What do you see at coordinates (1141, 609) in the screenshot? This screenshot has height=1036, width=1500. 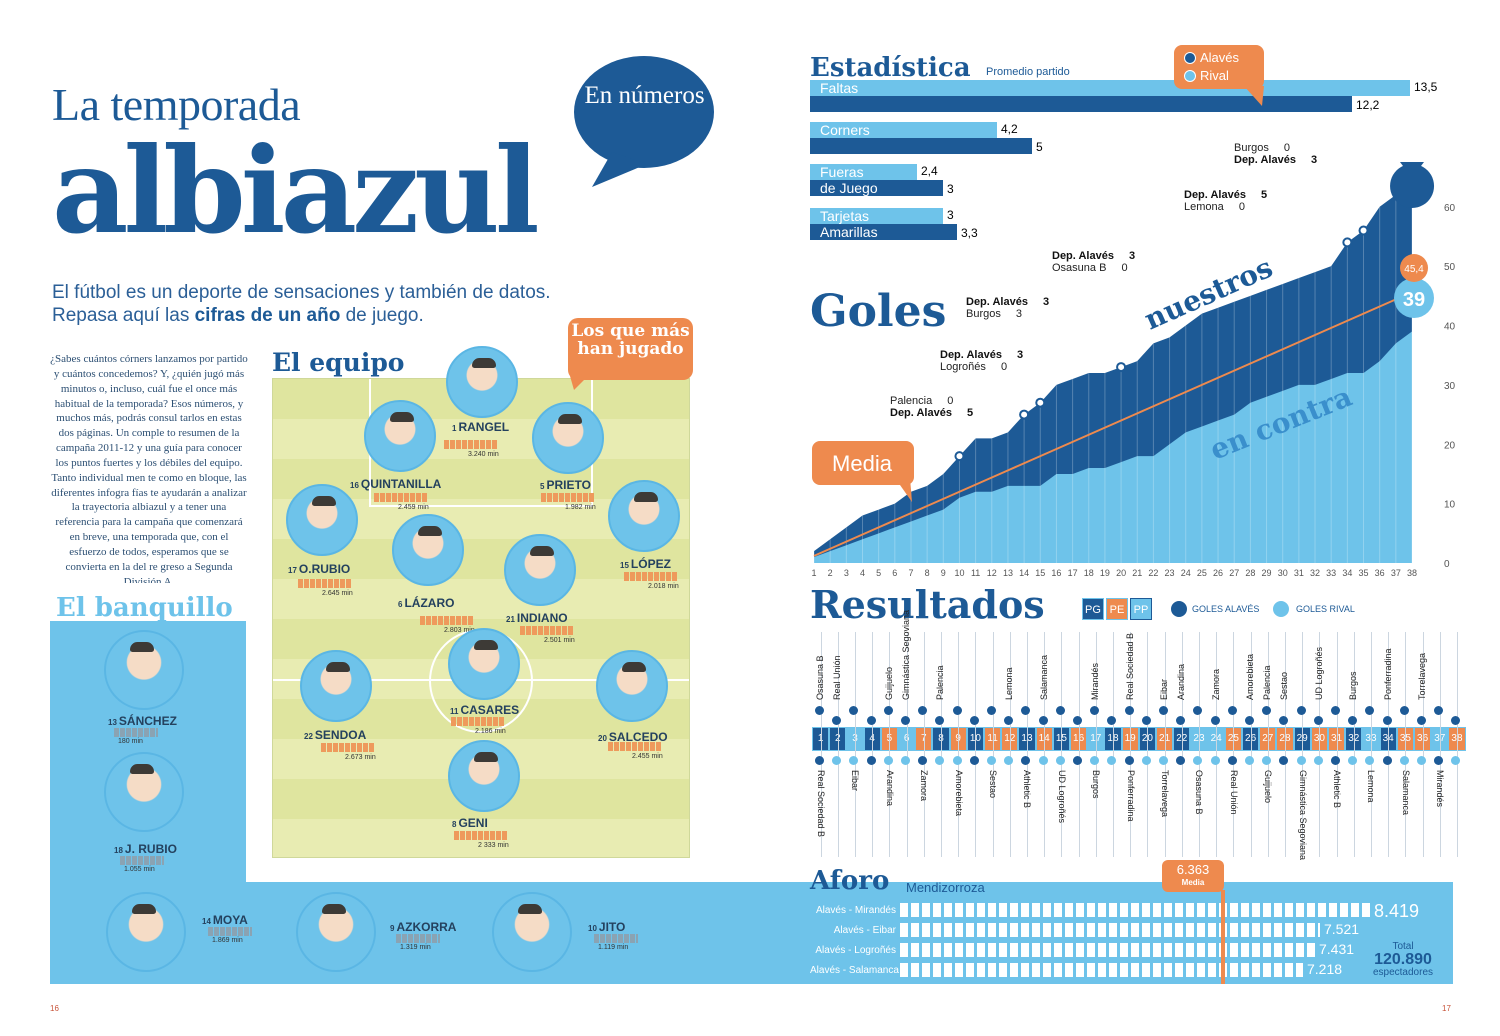 I see `legend-pp: PP` at bounding box center [1141, 609].